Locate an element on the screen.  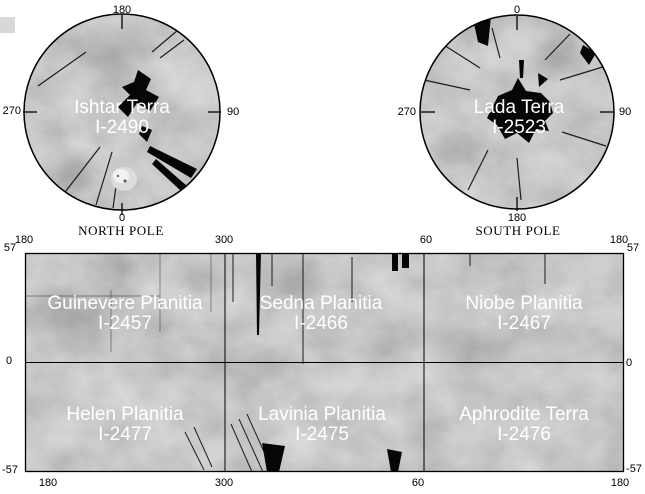
merc-lat-bottom-left: -57 is located at coordinates (10, 470).